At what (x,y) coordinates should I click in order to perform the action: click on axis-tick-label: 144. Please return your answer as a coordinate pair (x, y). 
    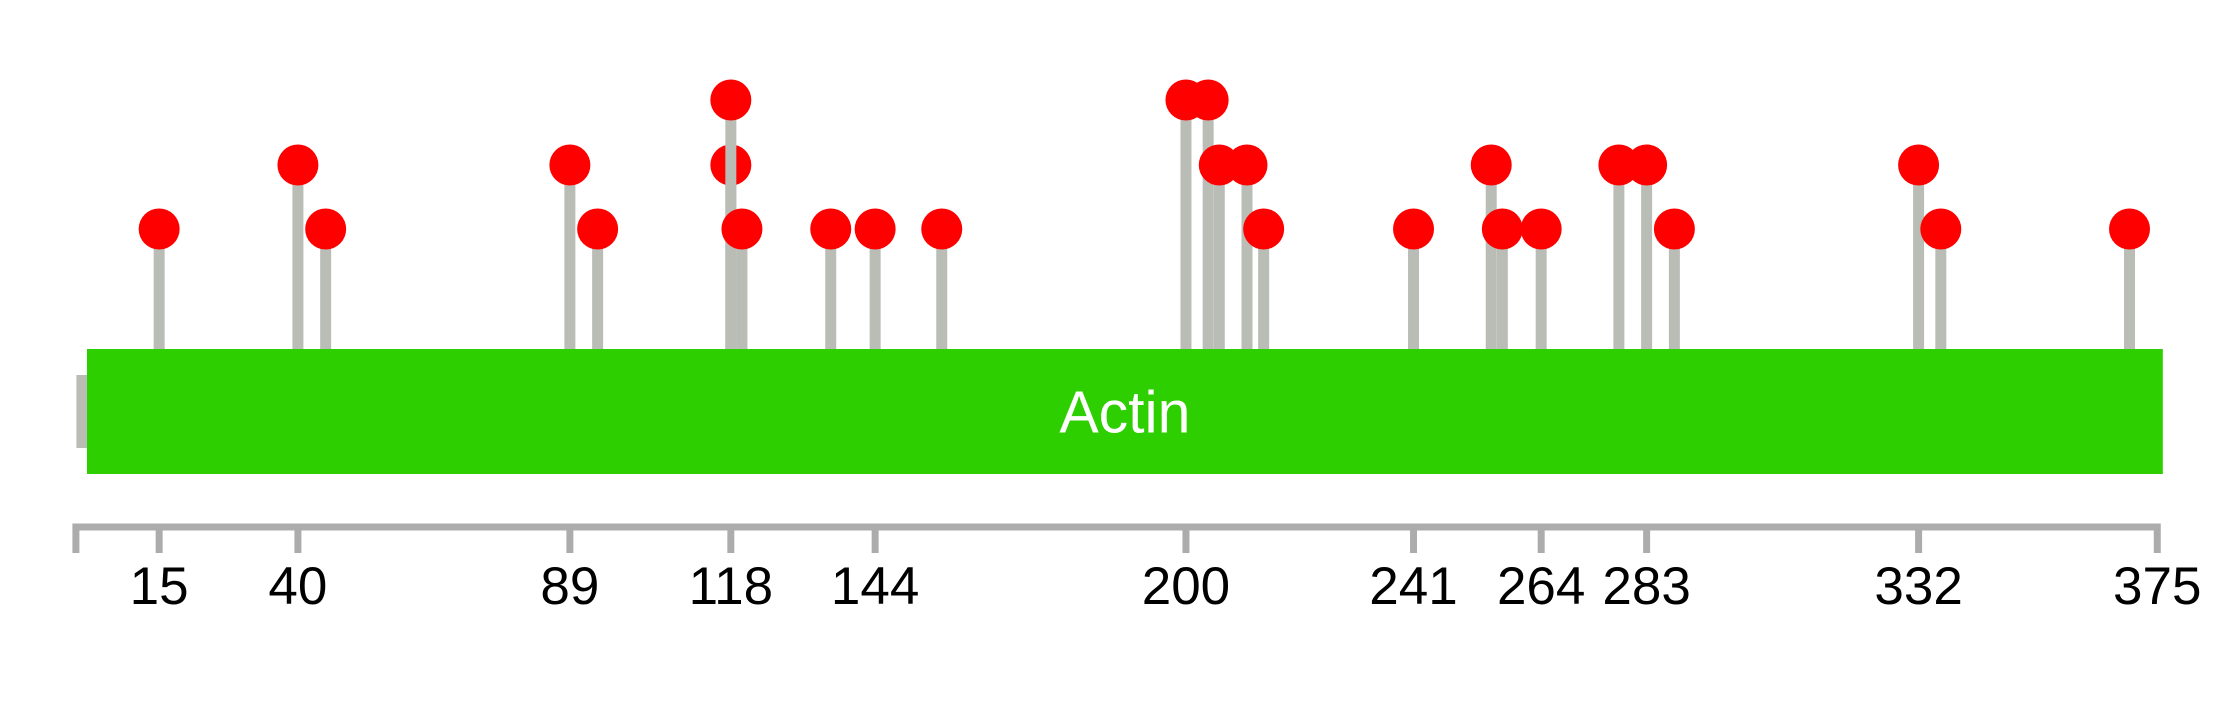
    Looking at the image, I should click on (875, 586).